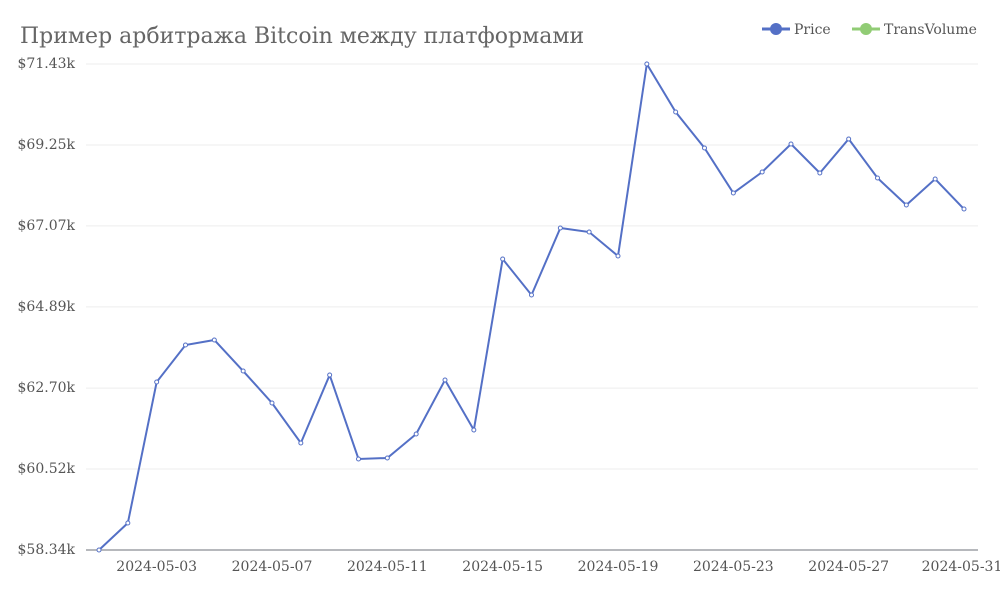 The image size is (1000, 600). I want to click on x-tick-label: 2024-05-27, so click(848, 567).